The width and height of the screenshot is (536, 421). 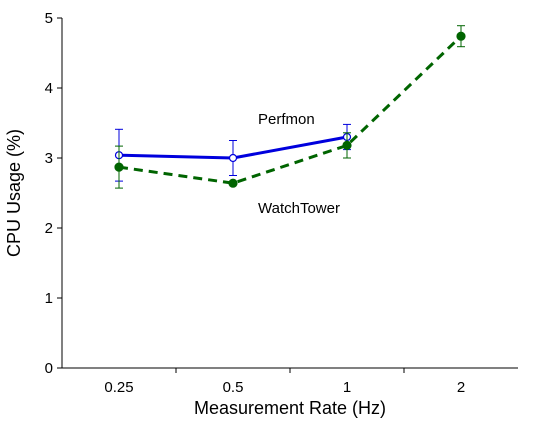 I want to click on y-tick-label: 3, so click(x=49, y=158).